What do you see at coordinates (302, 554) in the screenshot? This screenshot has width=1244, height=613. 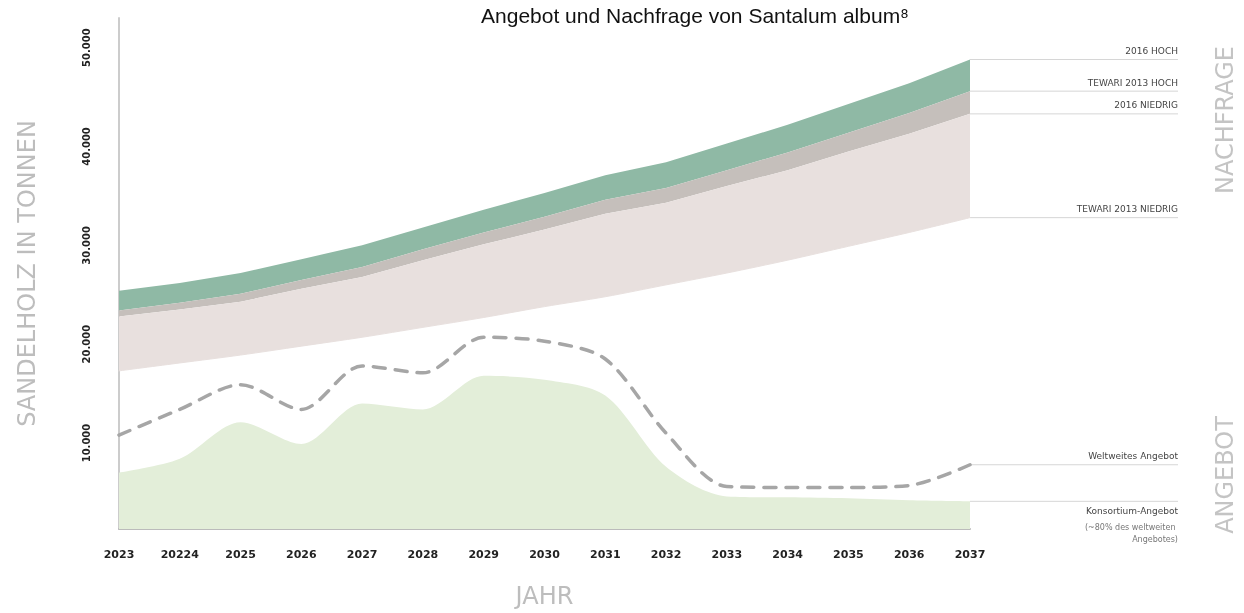 I see `x-tick-label: 2026` at bounding box center [302, 554].